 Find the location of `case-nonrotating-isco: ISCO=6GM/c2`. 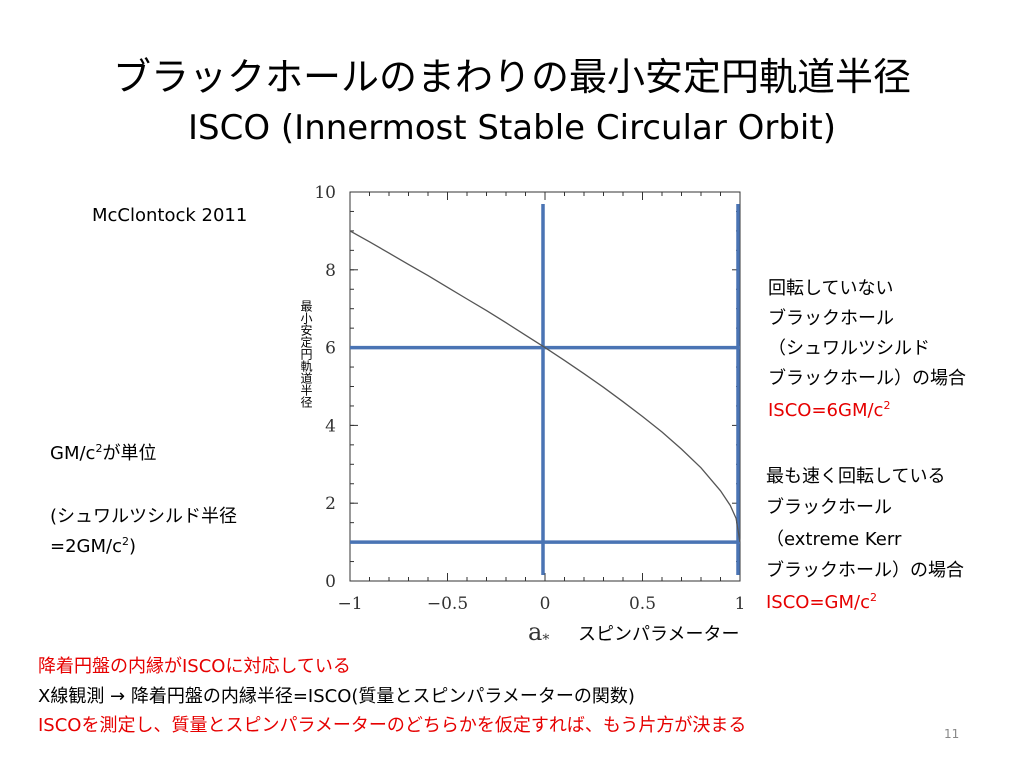

case-nonrotating-isco: ISCO=6GM/c2 is located at coordinates (829, 410).